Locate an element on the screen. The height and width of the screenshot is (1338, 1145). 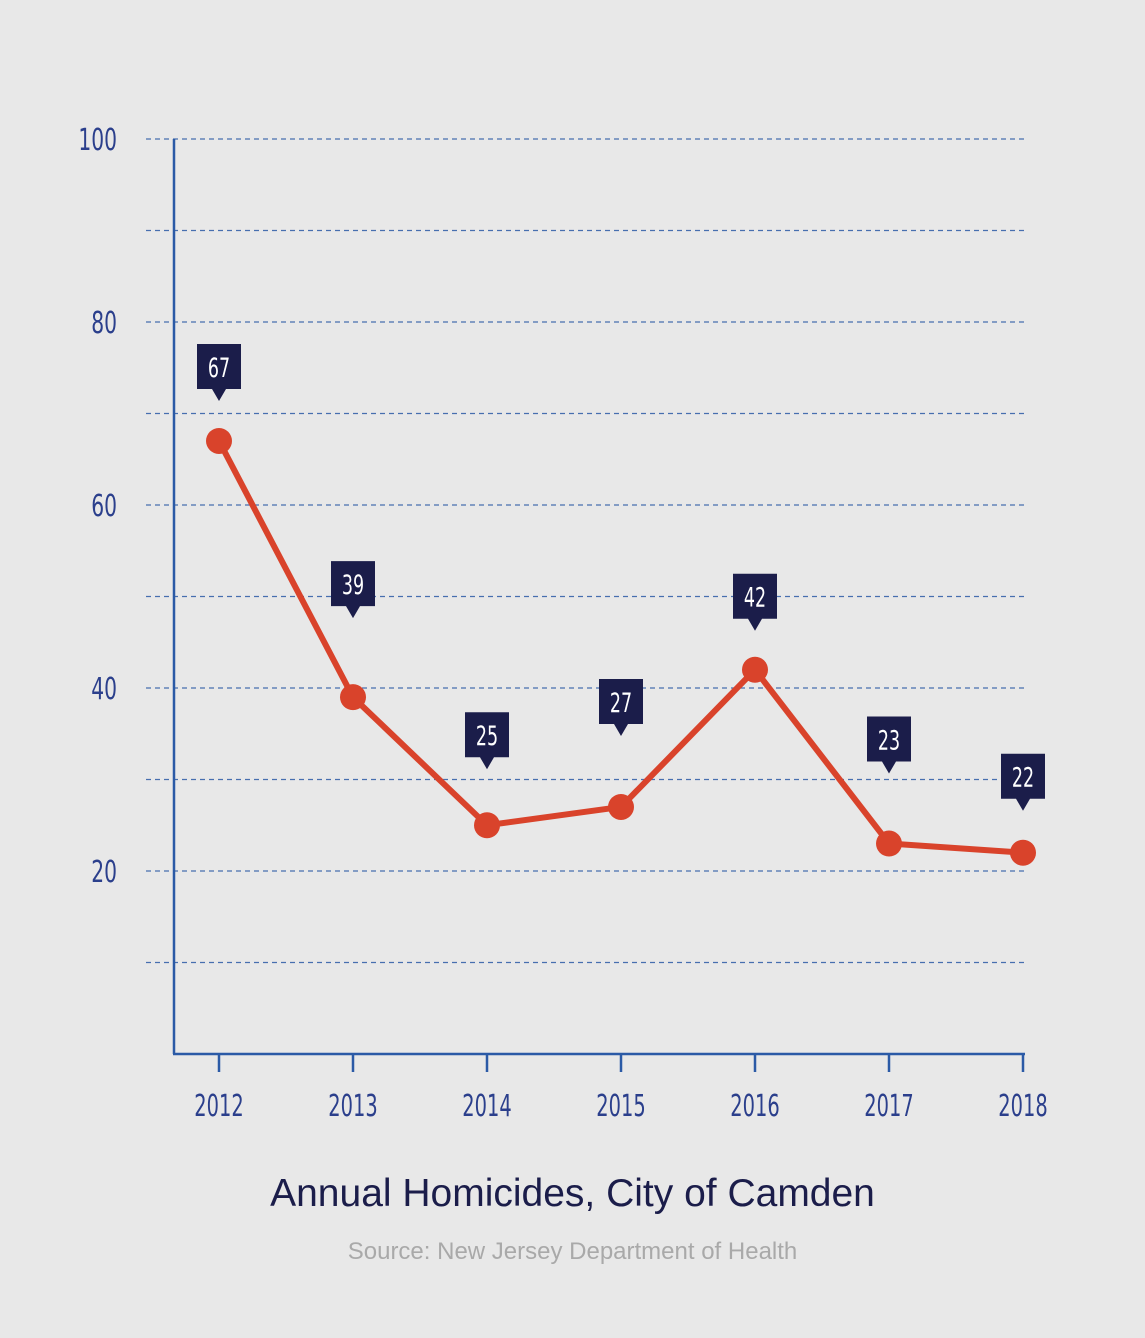
x-tick-label: 2013 is located at coordinates (352, 1107).